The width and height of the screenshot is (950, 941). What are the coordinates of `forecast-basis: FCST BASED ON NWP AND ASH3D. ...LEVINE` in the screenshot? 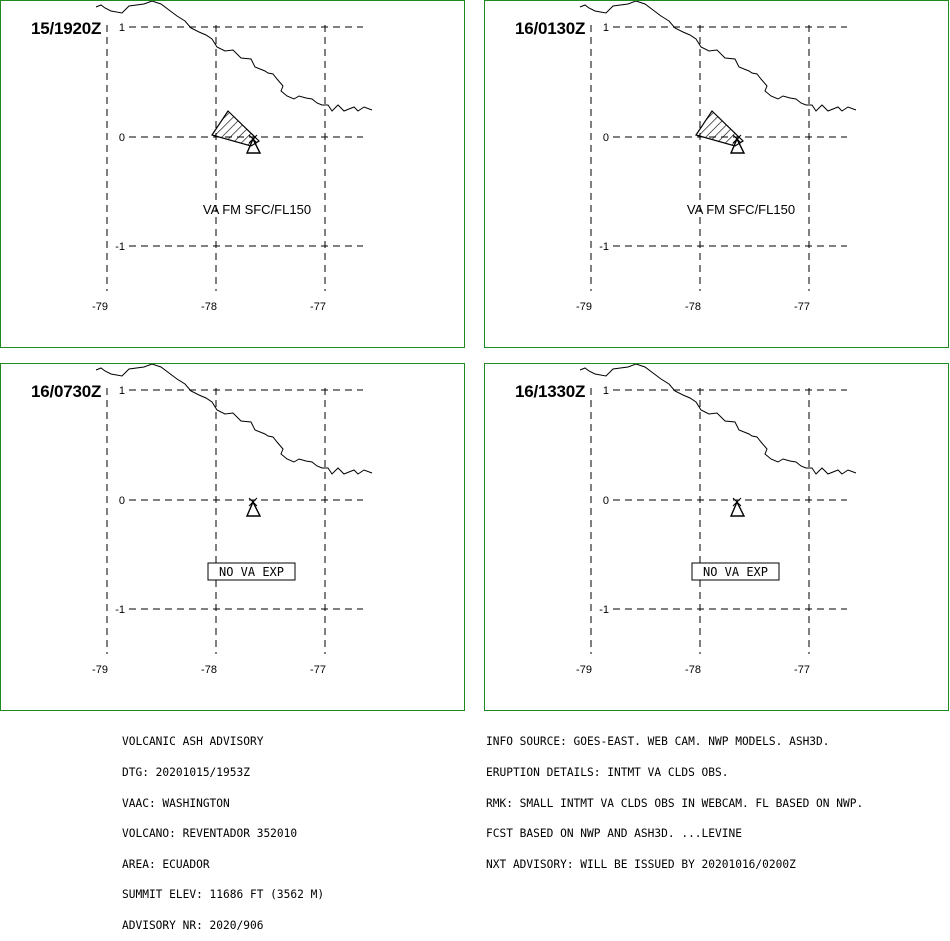 It's located at (614, 834).